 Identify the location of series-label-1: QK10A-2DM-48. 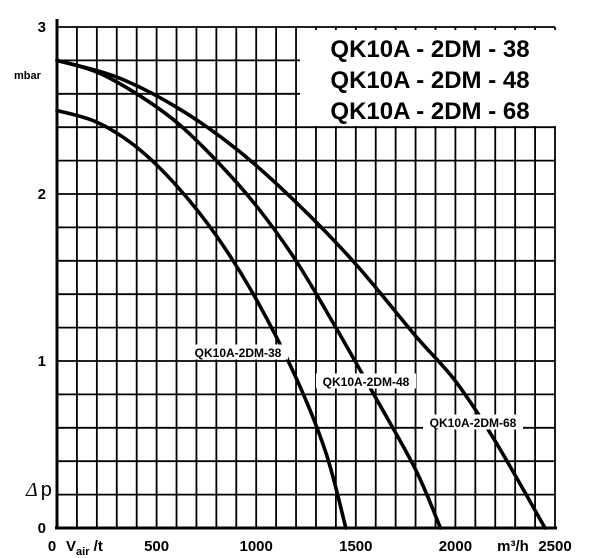
(366, 382).